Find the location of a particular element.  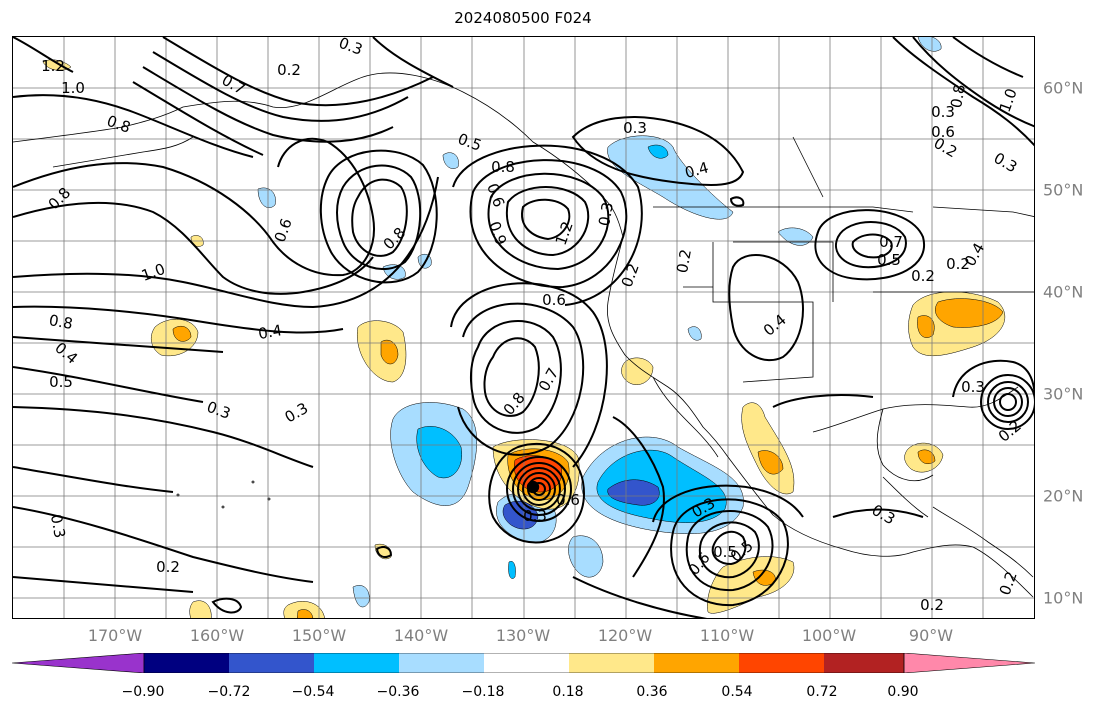

map-title: 2024080500 F024 is located at coordinates (523, 18).